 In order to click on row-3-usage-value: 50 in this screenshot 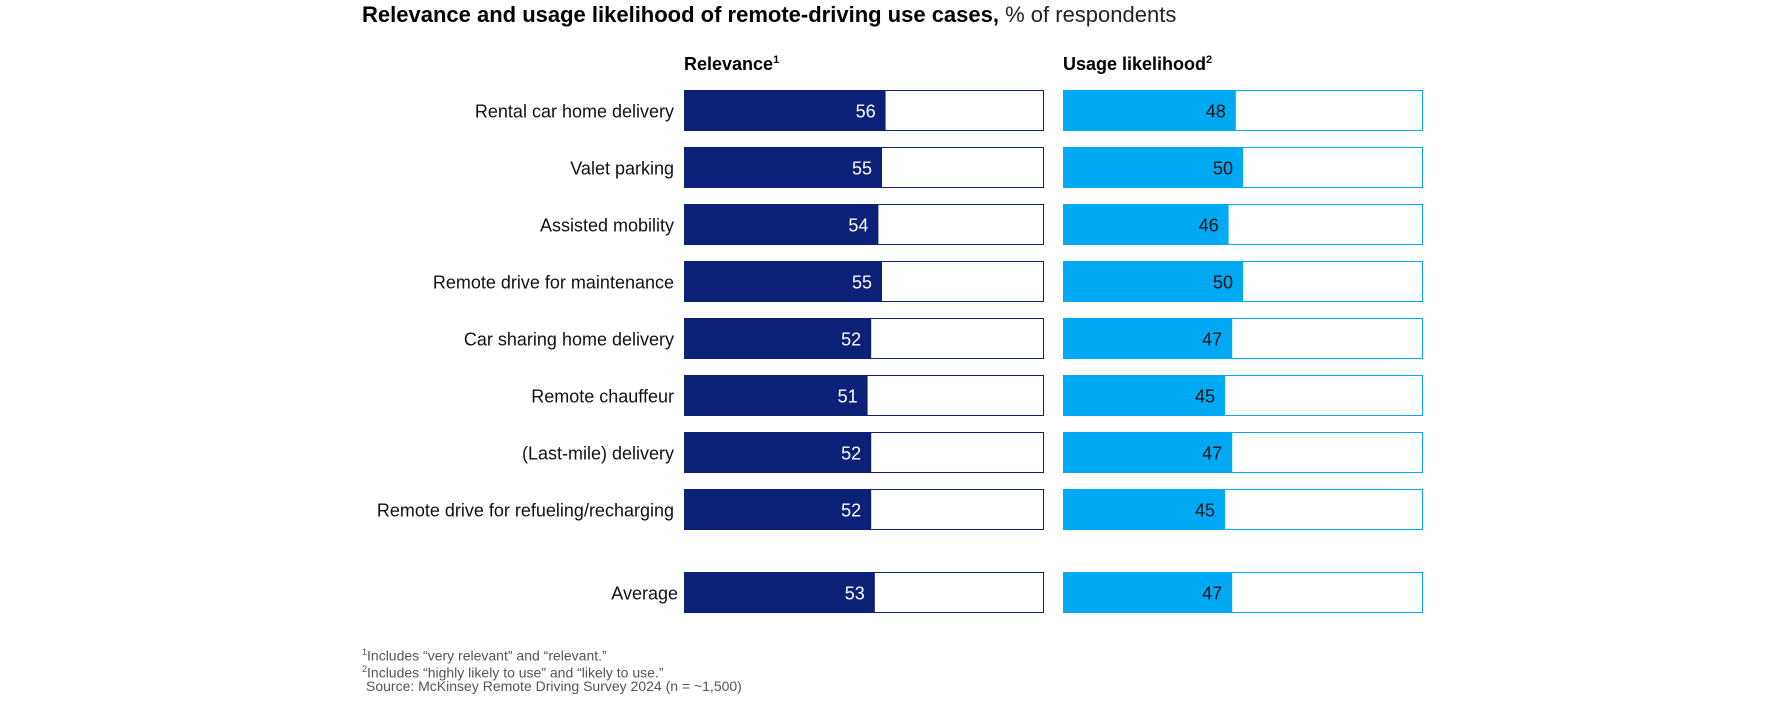, I will do `click(1223, 283)`.